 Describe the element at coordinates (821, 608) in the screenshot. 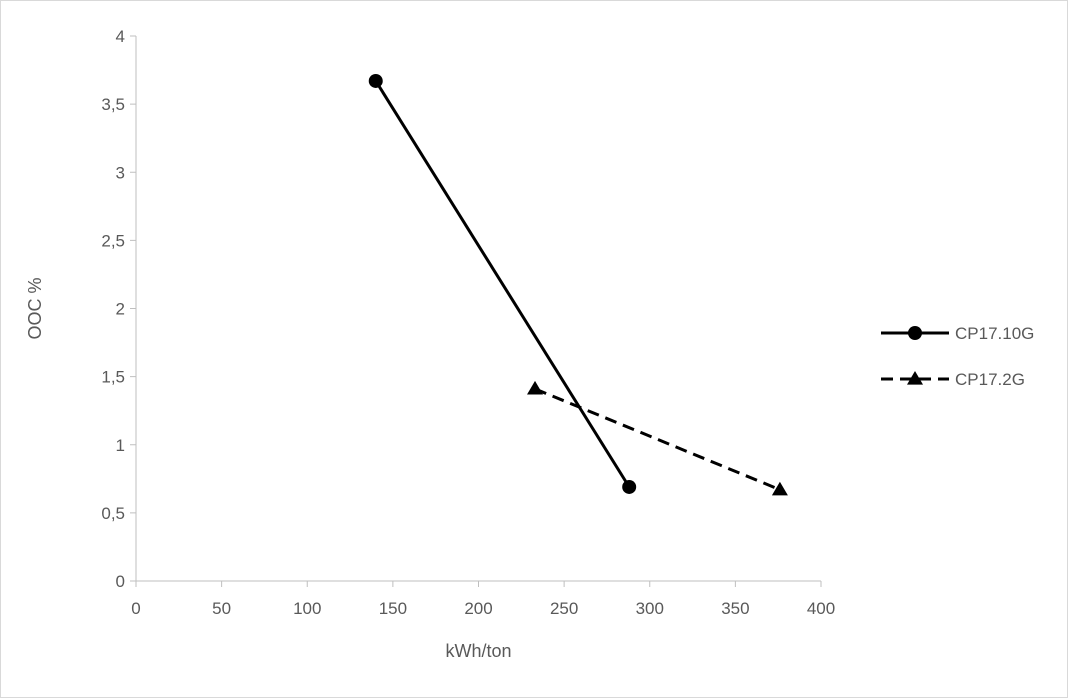

I see `x-tick-label: 400` at that location.